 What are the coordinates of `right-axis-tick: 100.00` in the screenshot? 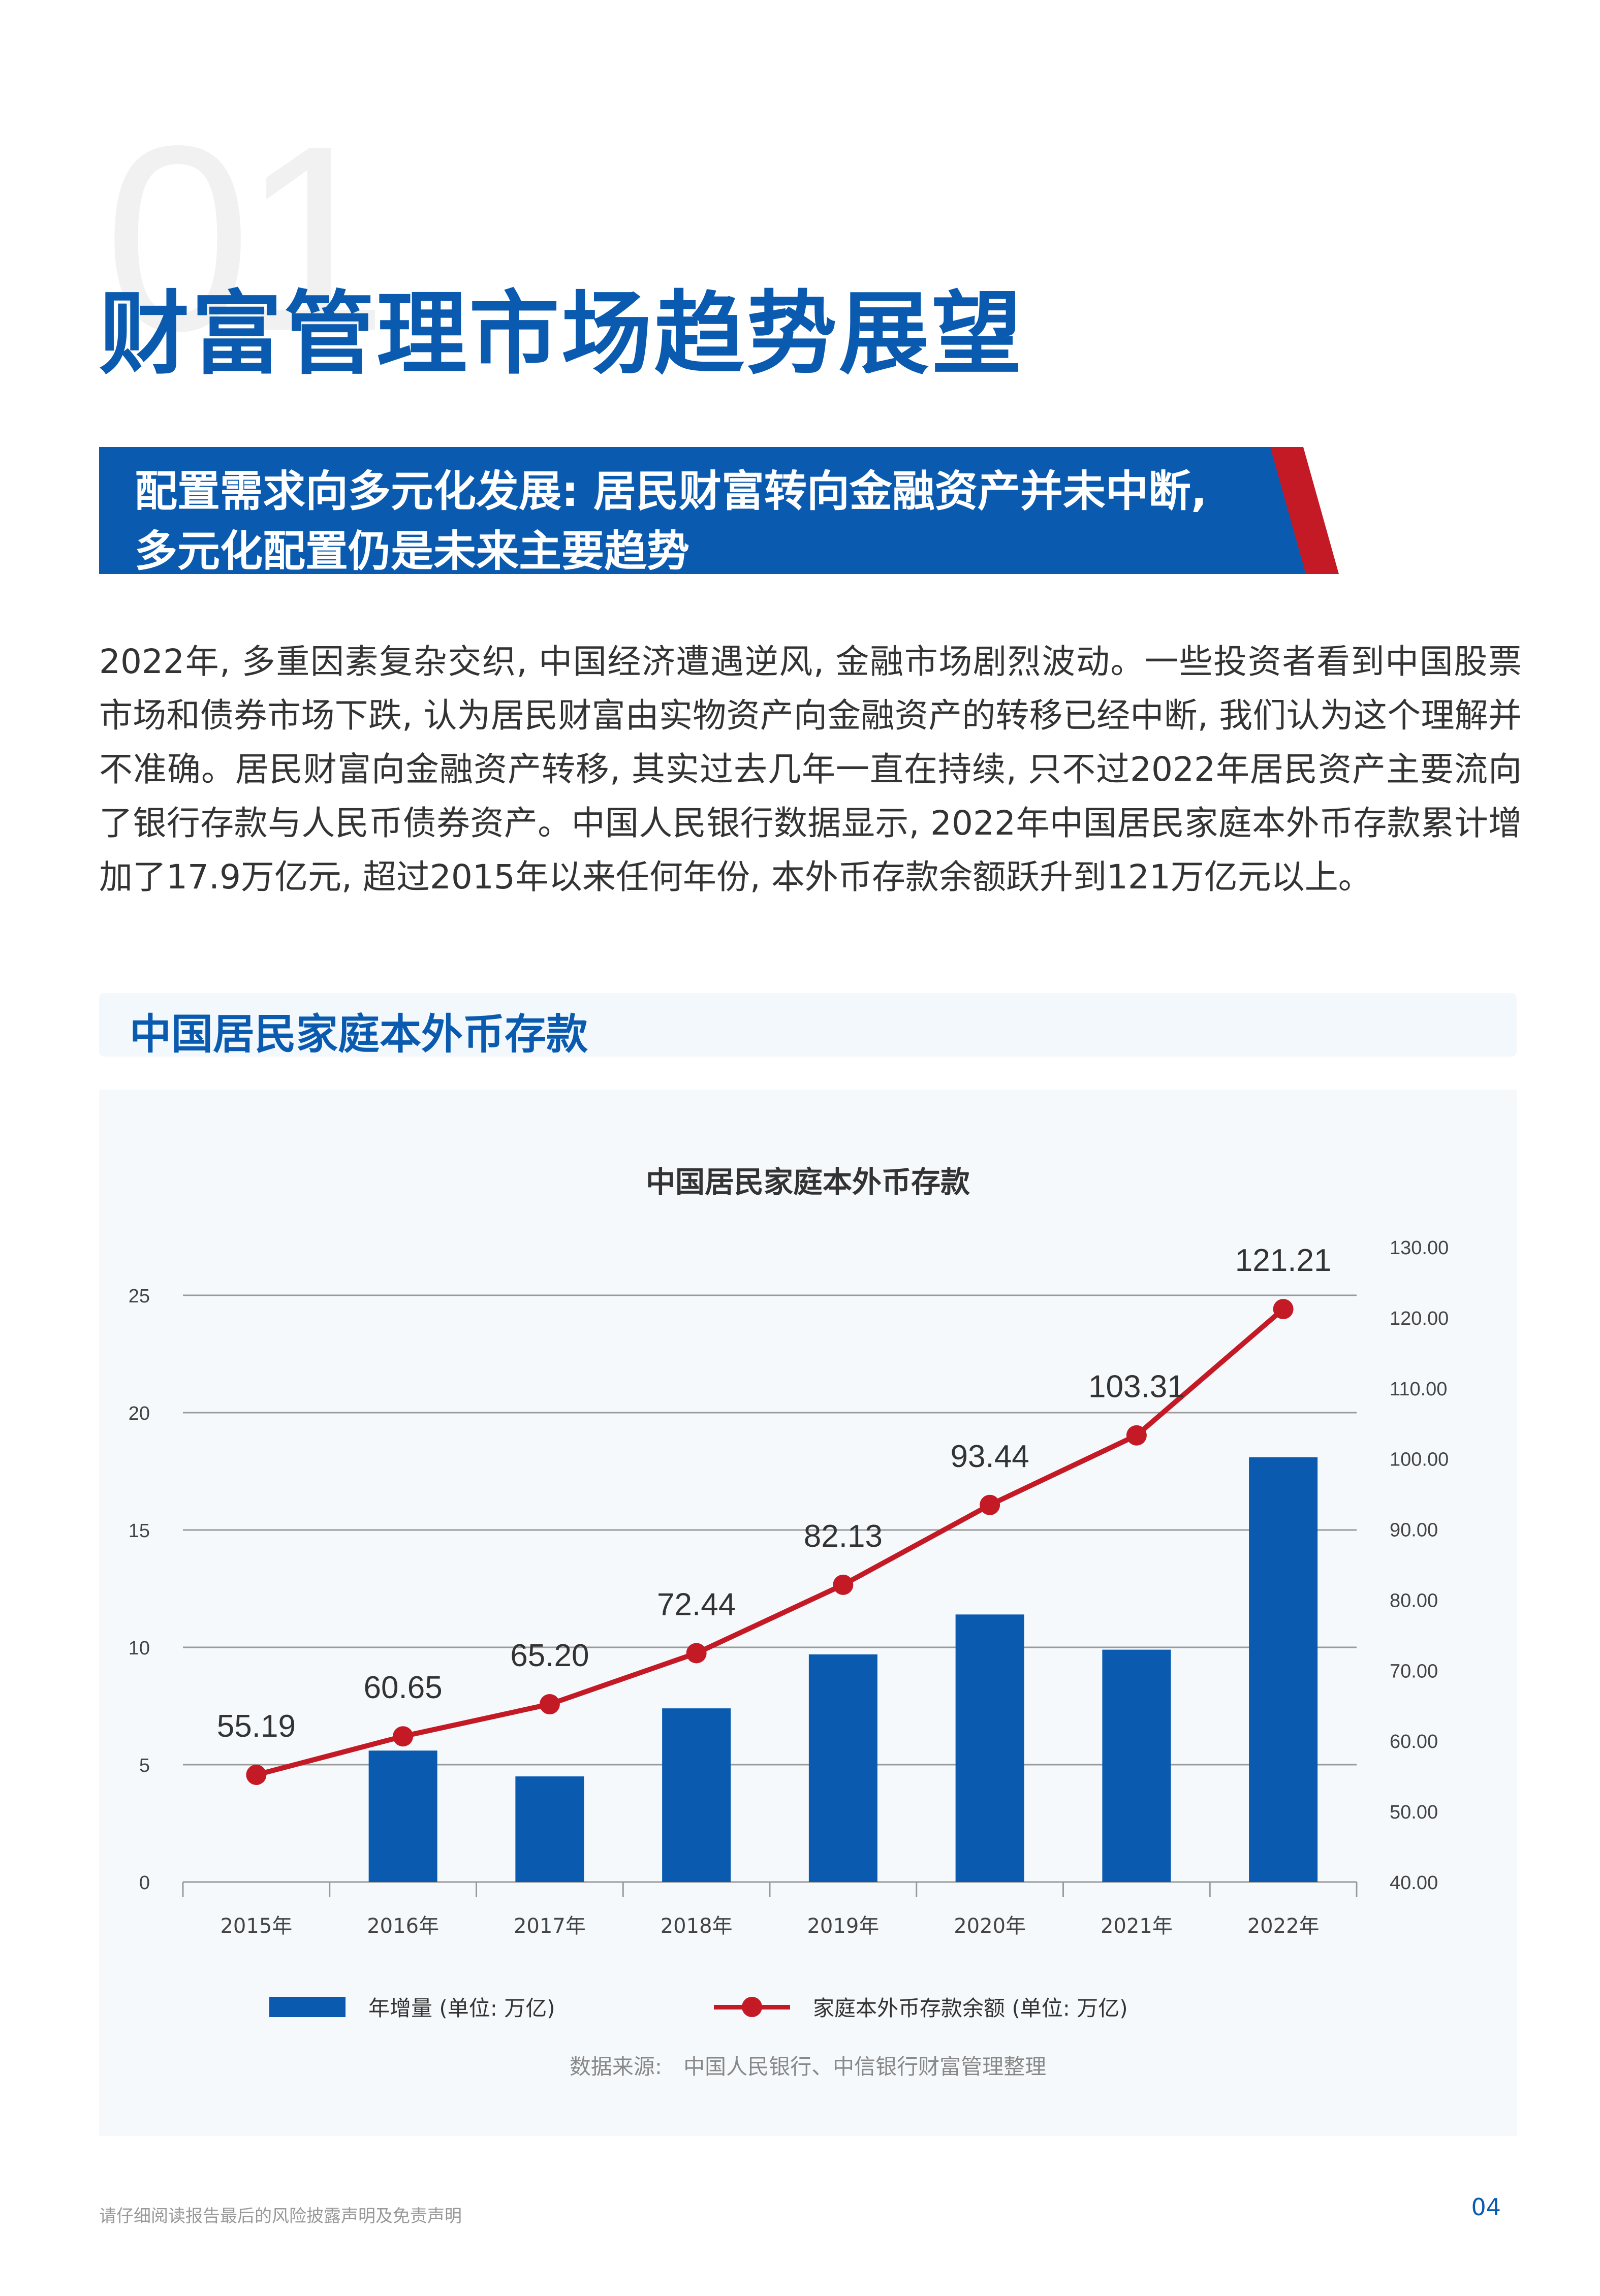 It's located at (1419, 1460).